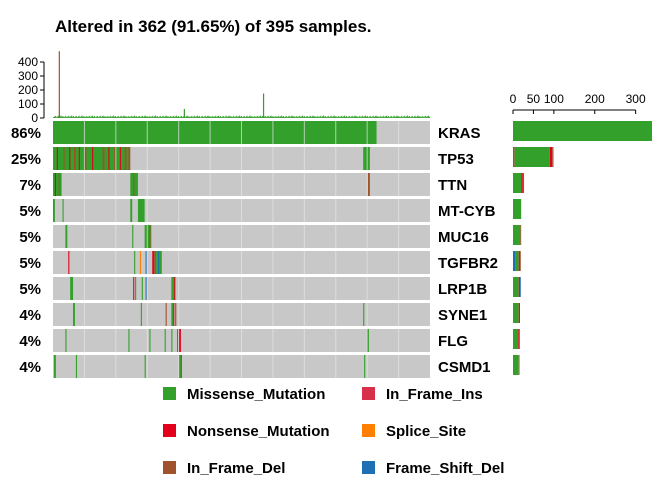  I want to click on legend-label: Splice_Site, so click(426, 431).